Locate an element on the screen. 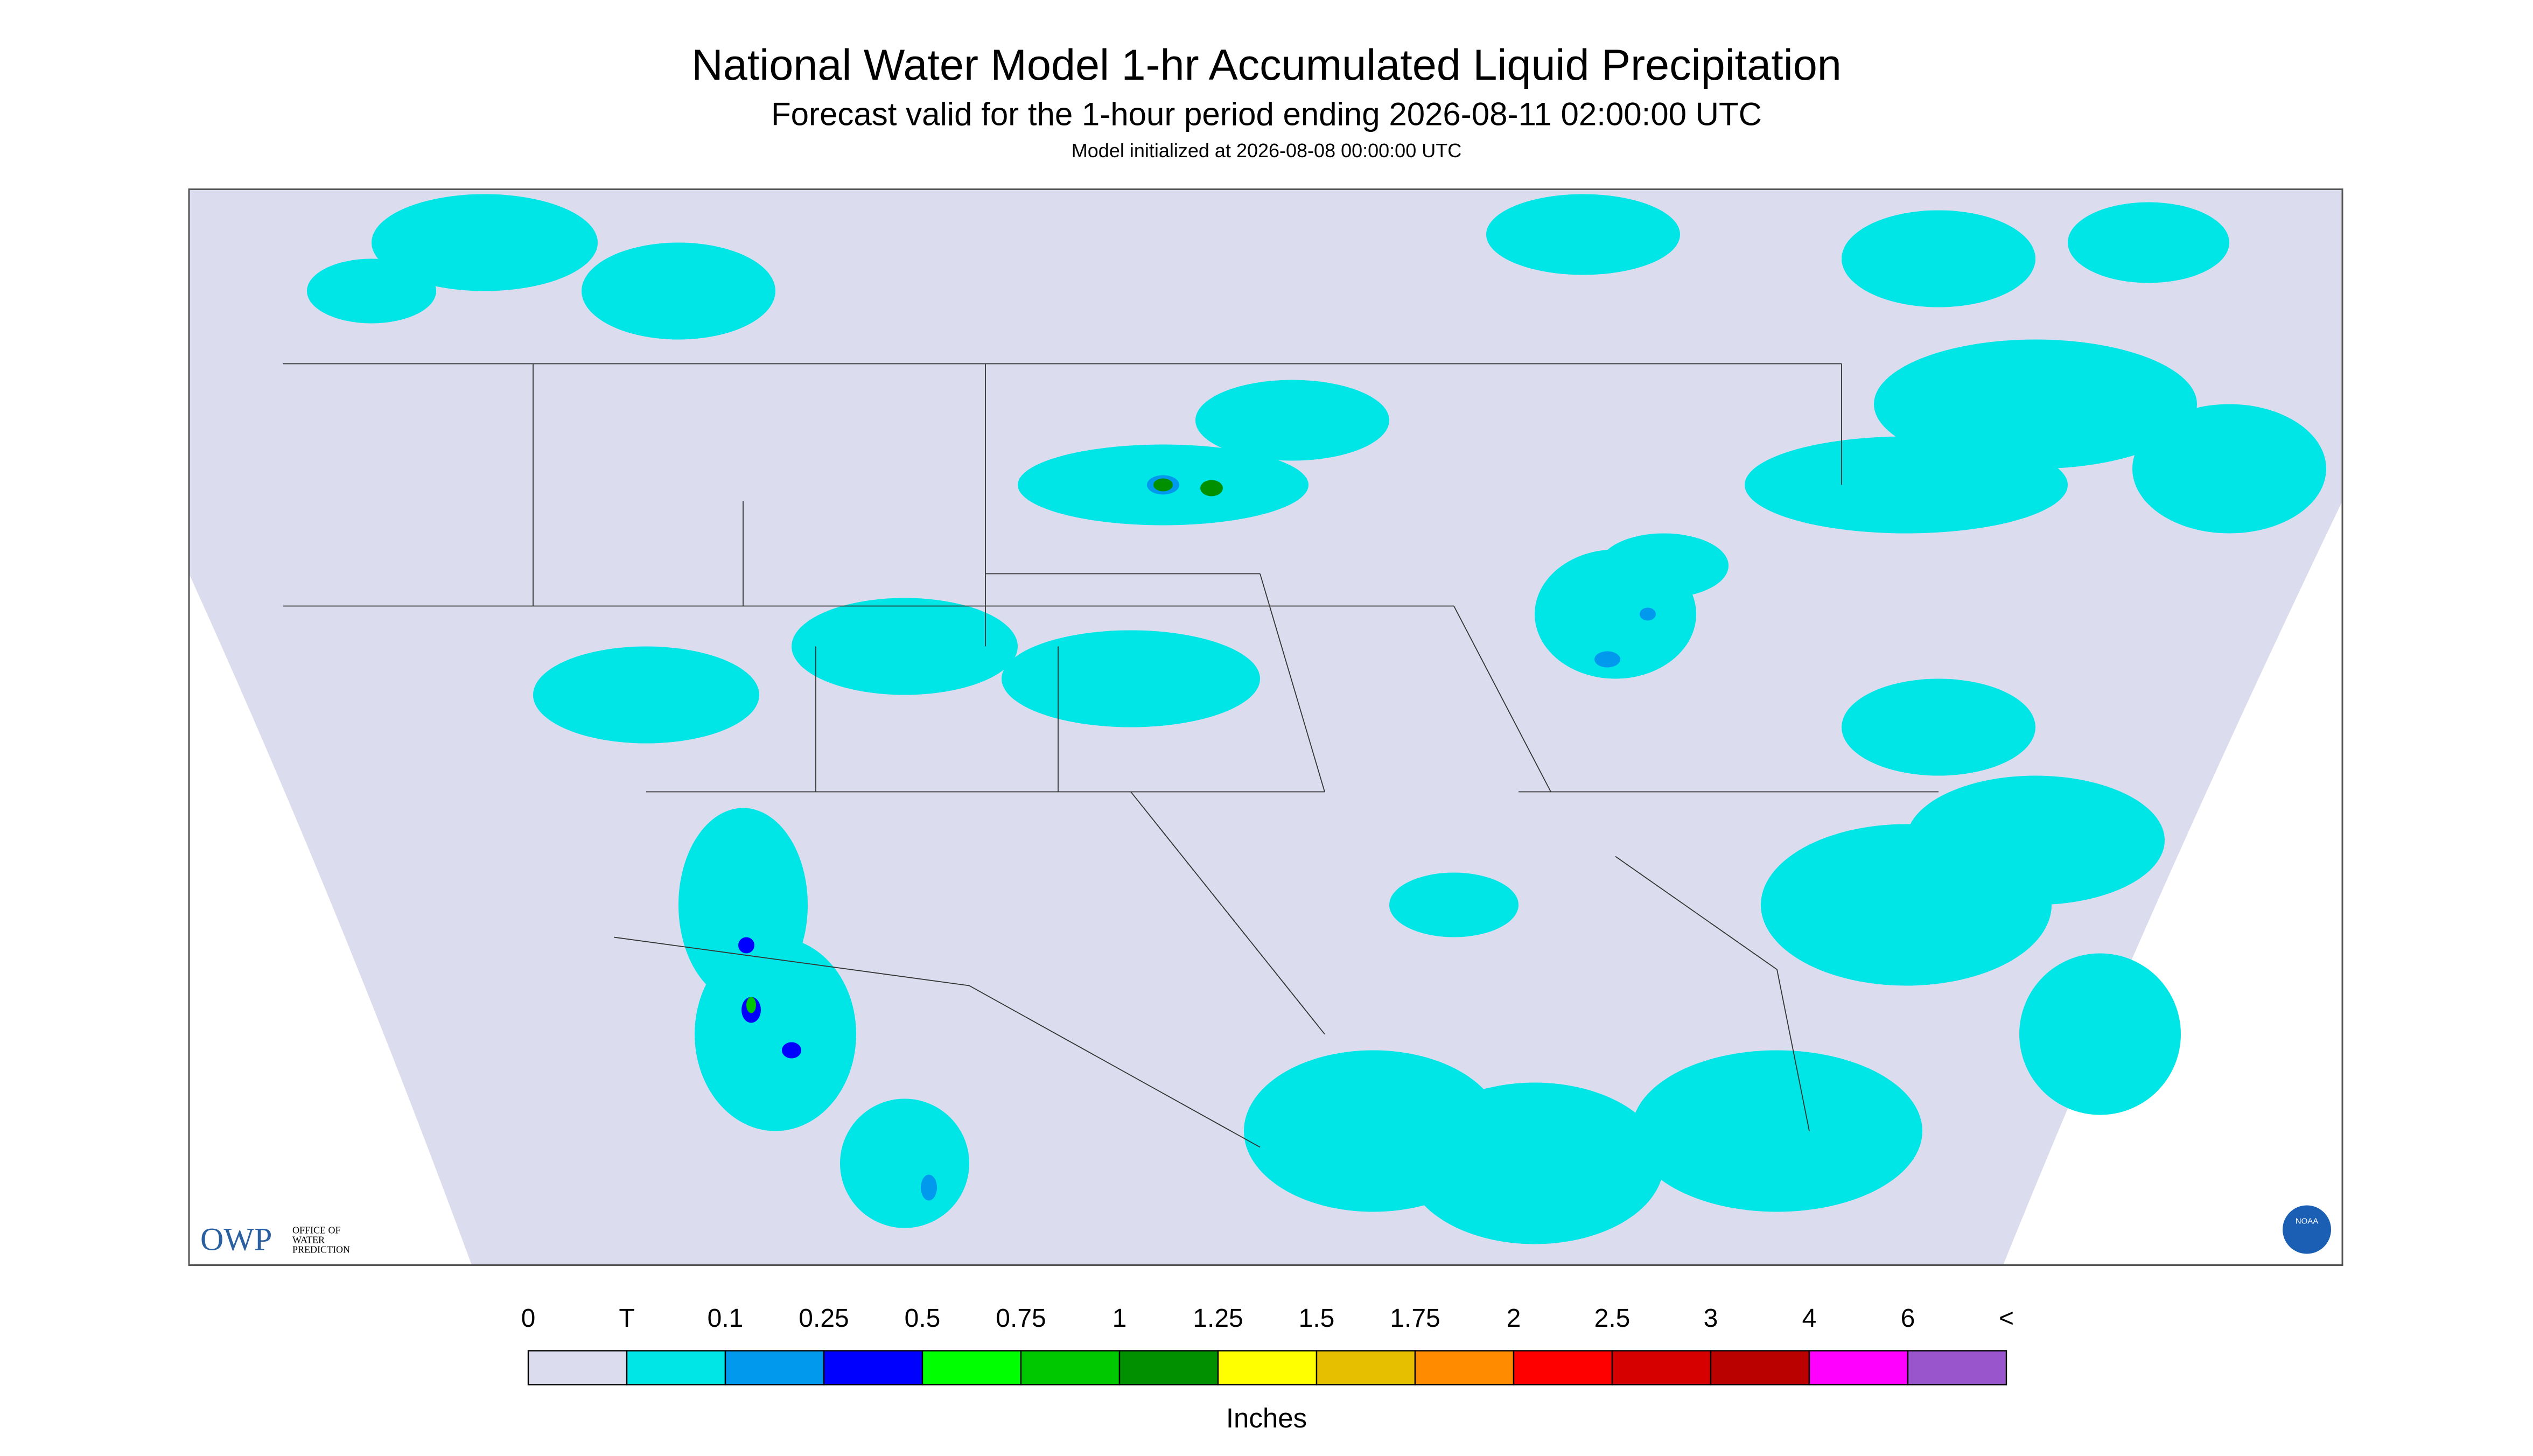 This screenshot has height=1456, width=2533. legend-label: 6 is located at coordinates (1908, 1318).